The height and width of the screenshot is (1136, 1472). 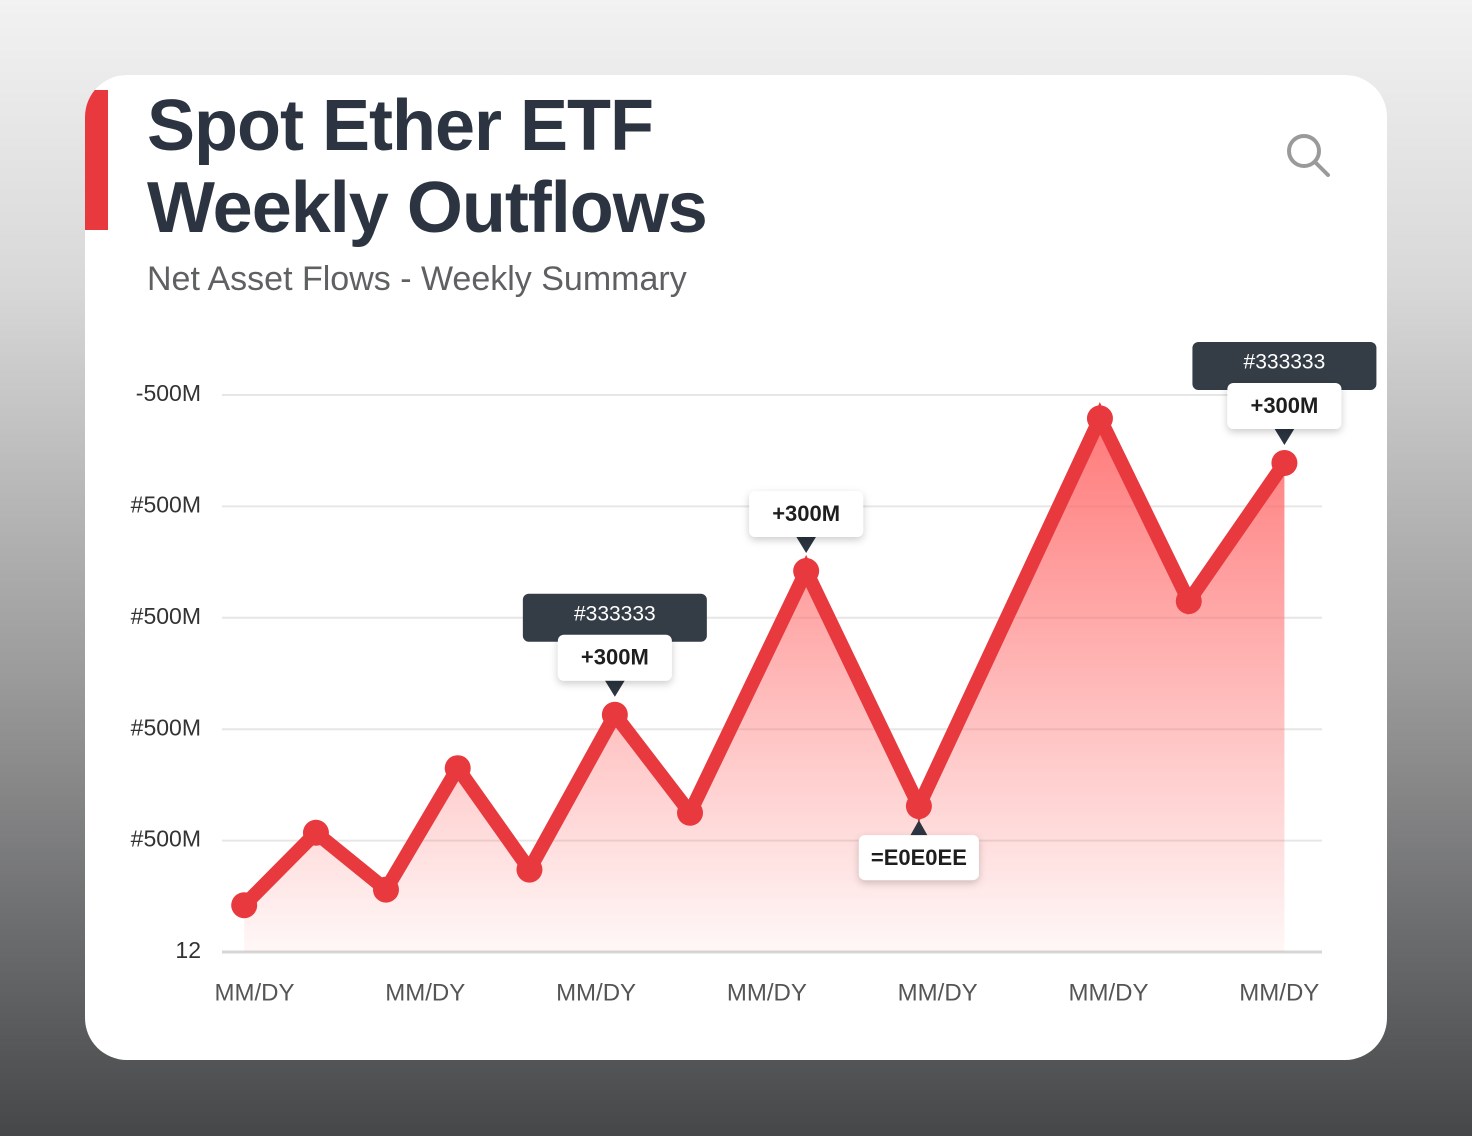 I want to click on callout-label: =E0E0EE, so click(x=919, y=857).